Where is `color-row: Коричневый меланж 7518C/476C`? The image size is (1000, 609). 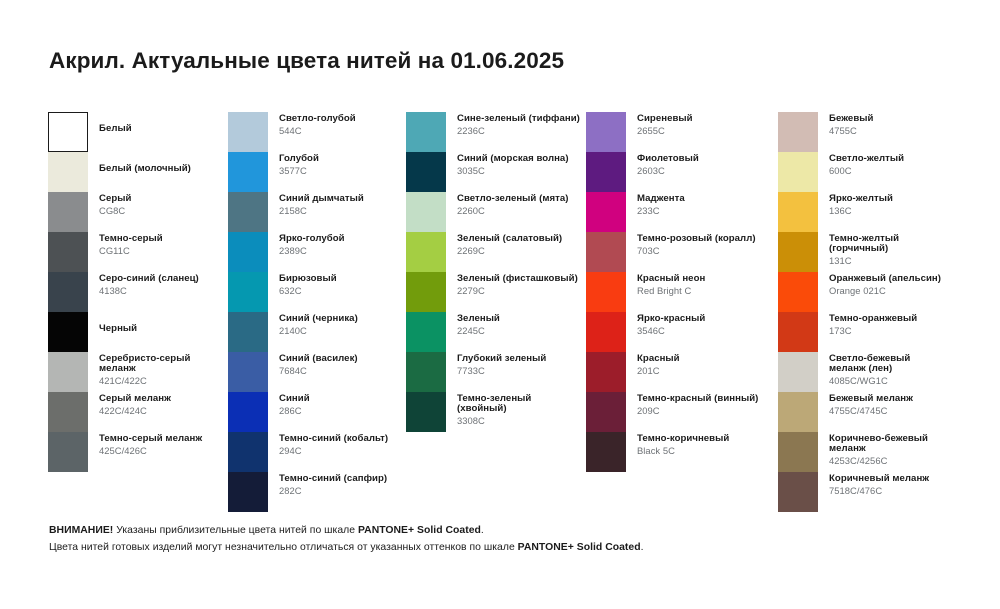
color-row: Коричневый меланж 7518C/476C is located at coordinates (885, 492).